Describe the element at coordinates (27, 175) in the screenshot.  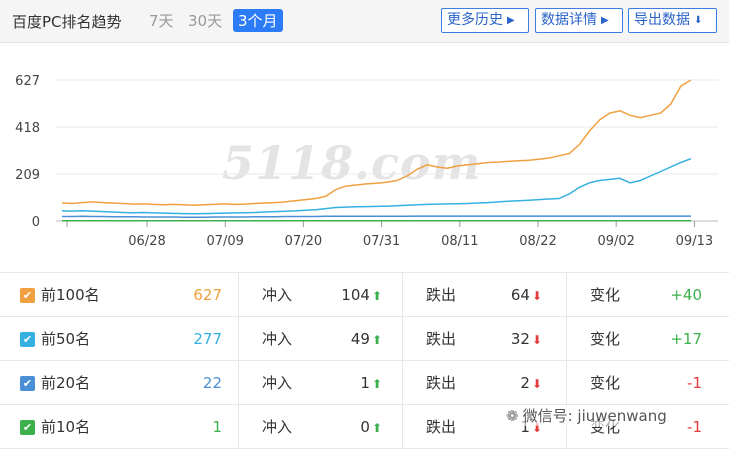
I see `y-tick-label: 209` at that location.